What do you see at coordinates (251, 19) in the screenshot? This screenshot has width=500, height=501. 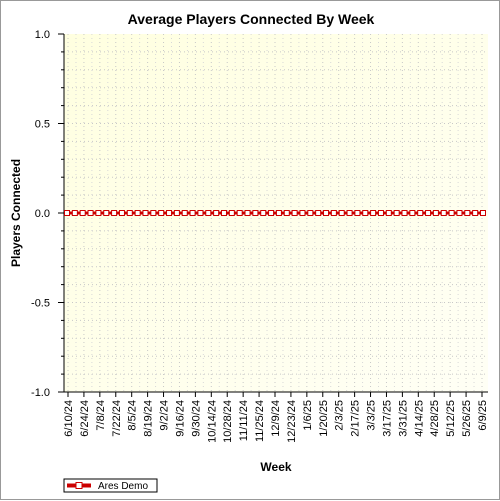 I see `chart-title: Average Players Connected By Week` at bounding box center [251, 19].